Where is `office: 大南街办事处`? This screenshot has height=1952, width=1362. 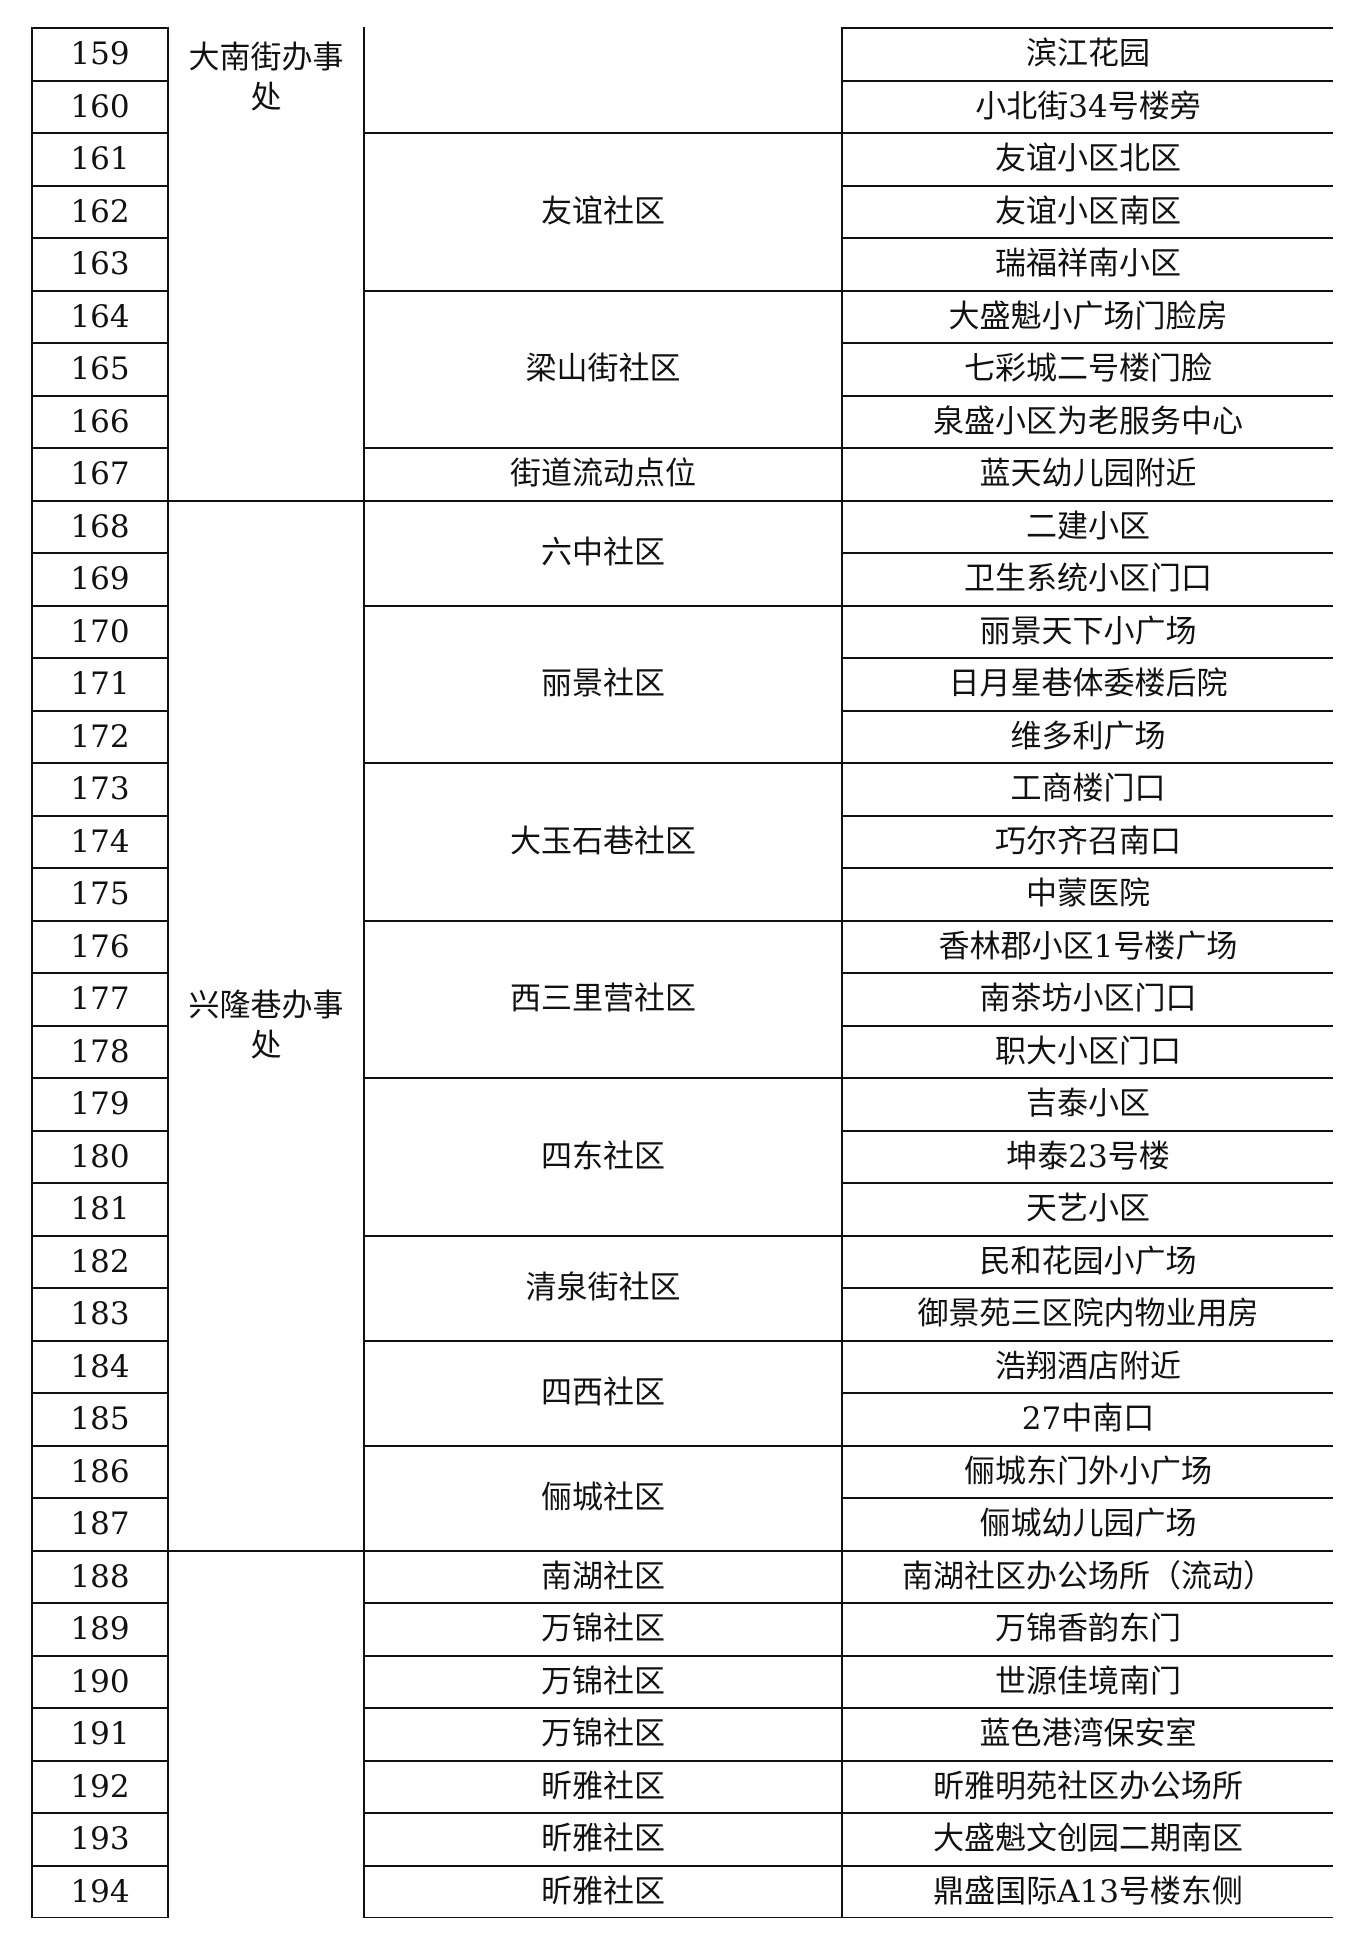 office: 大南街办事处 is located at coordinates (266, 264).